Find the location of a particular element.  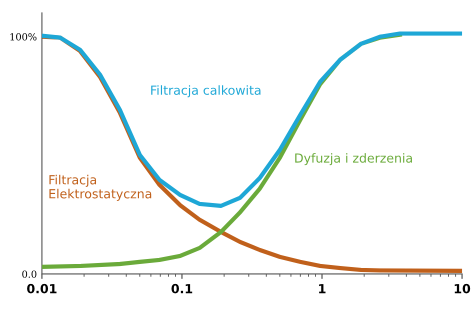

text: Filtracja calkowita is located at coordinates (205, 91).